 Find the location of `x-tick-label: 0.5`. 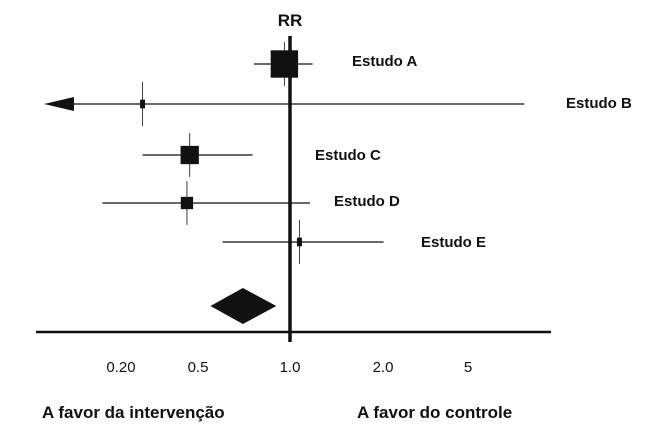

x-tick-label: 0.5 is located at coordinates (198, 367).